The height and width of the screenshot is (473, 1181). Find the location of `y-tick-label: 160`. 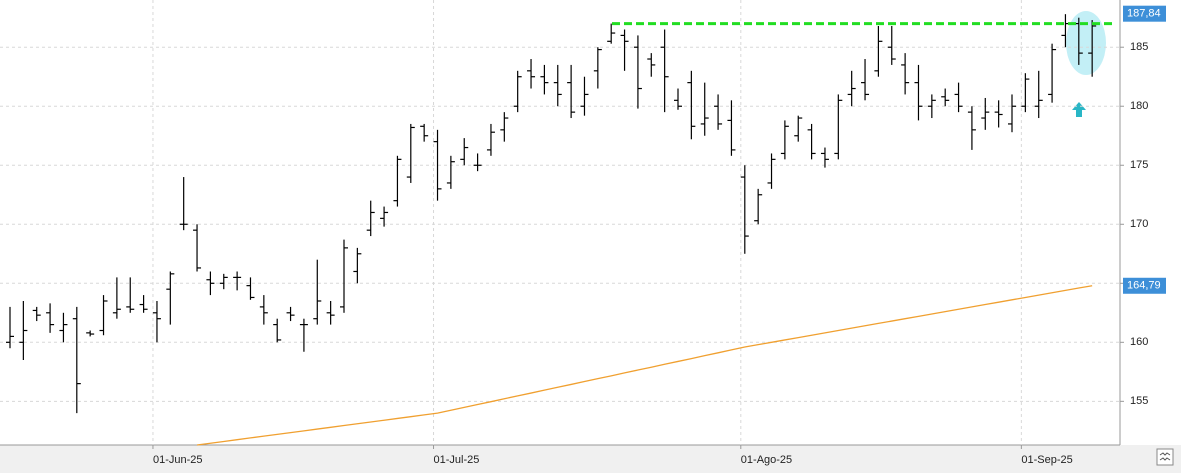

y-tick-label: 160 is located at coordinates (1139, 342).